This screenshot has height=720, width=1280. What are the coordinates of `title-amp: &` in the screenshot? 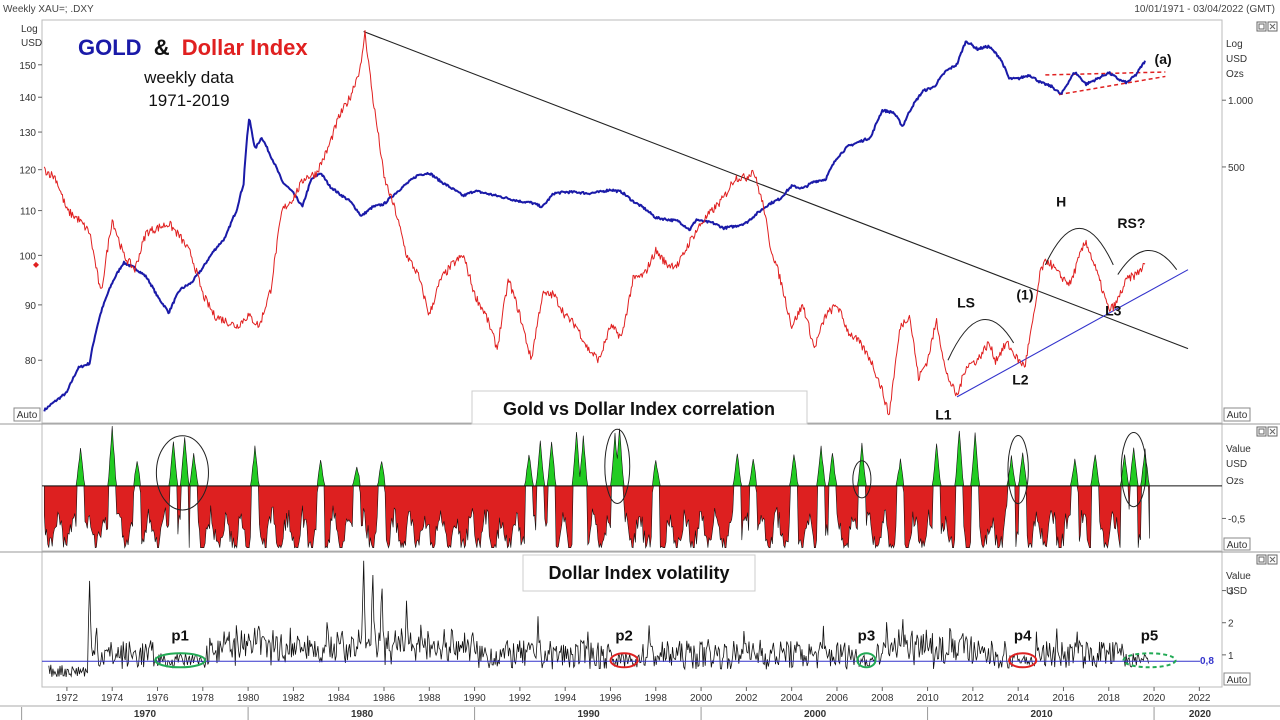 It's located at (162, 47).